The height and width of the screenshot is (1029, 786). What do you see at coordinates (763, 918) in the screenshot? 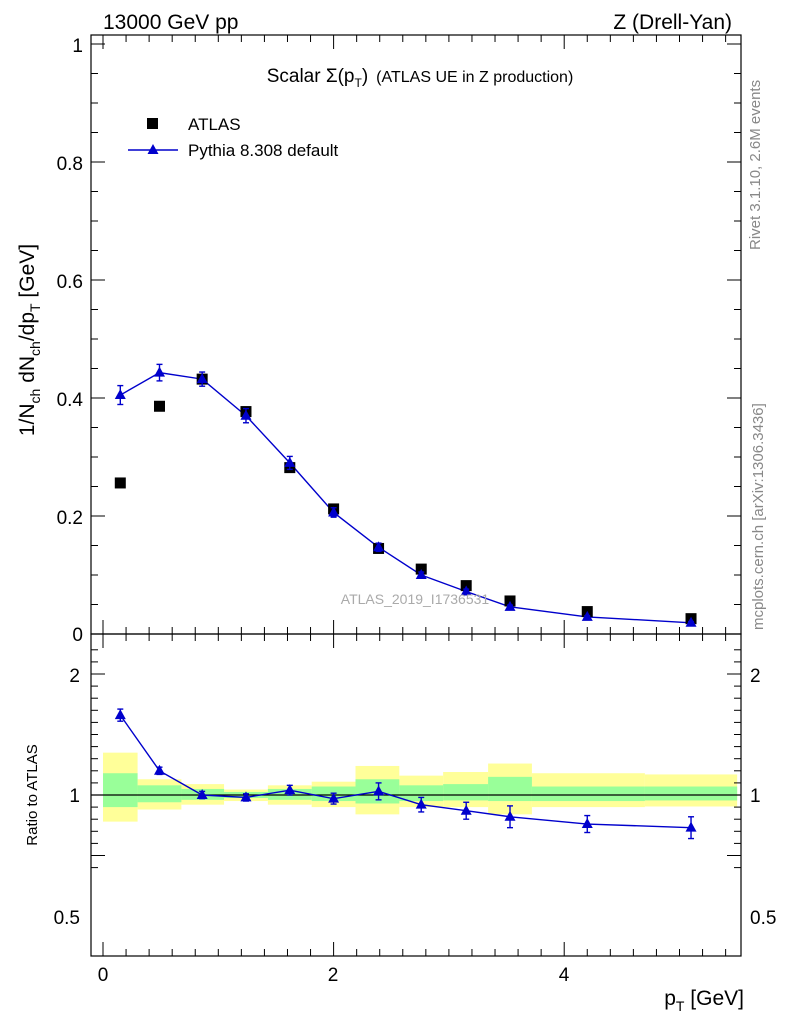
I see `ratio-ytick-label-right: 0.5` at bounding box center [763, 918].